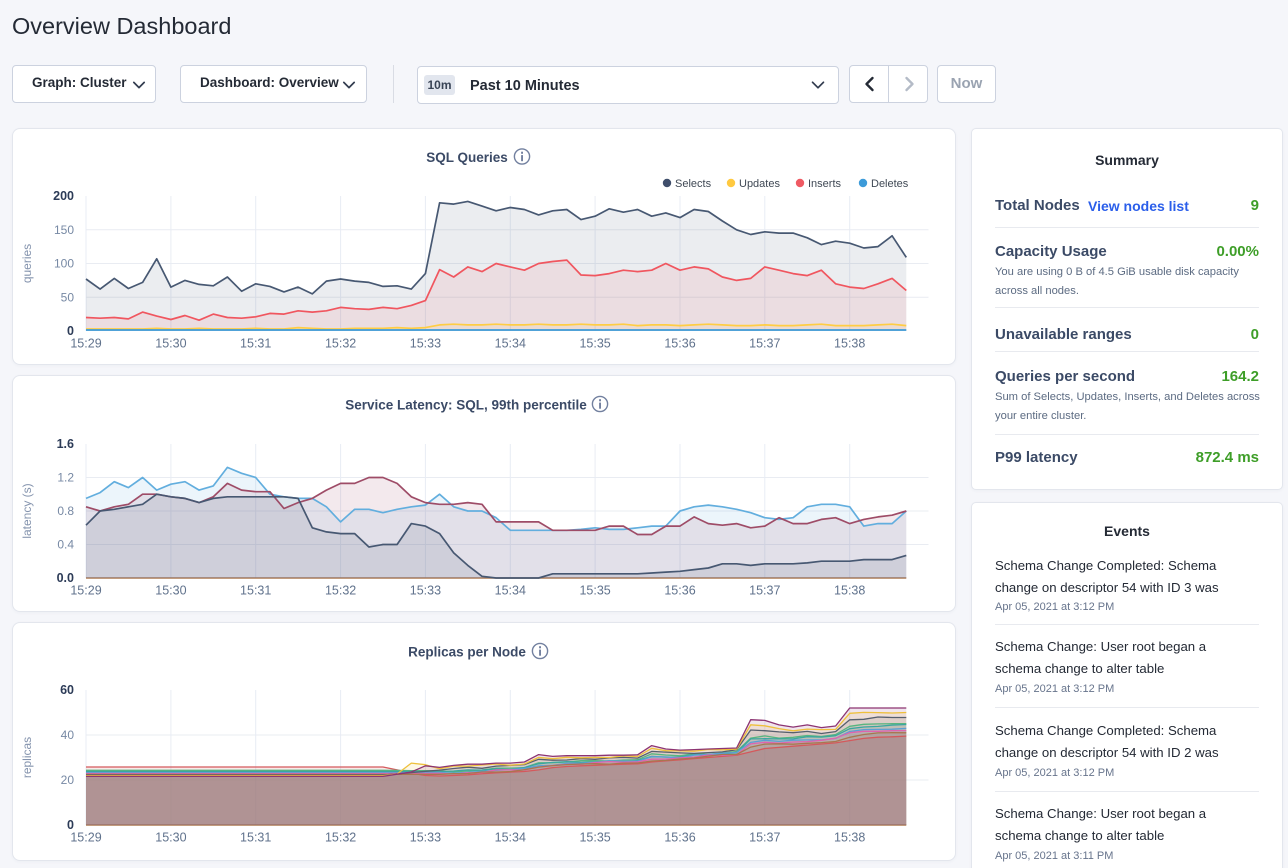 Image resolution: width=1288 pixels, height=868 pixels. Describe the element at coordinates (64, 264) in the screenshot. I see `svg-text: 100` at that location.